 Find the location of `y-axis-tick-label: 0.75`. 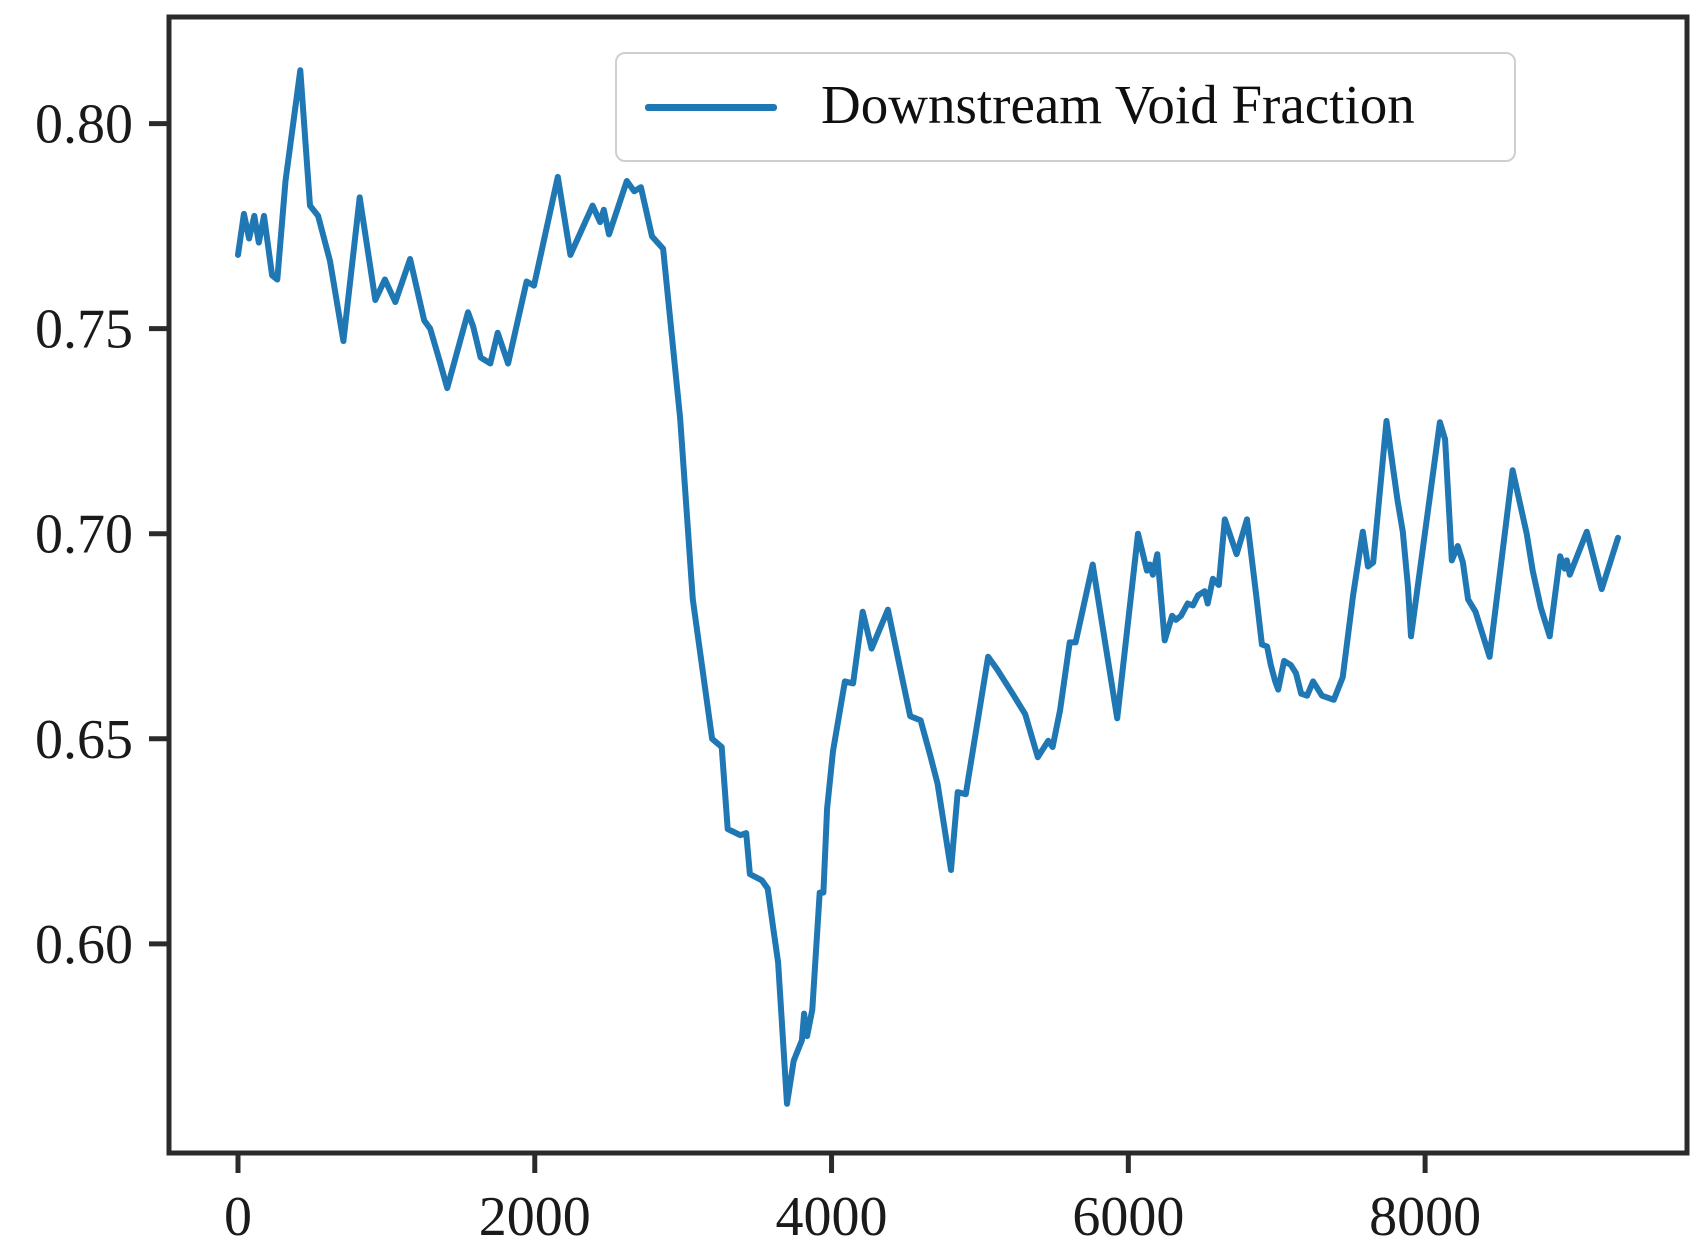

y-axis-tick-label: 0.75 is located at coordinates (84, 330).